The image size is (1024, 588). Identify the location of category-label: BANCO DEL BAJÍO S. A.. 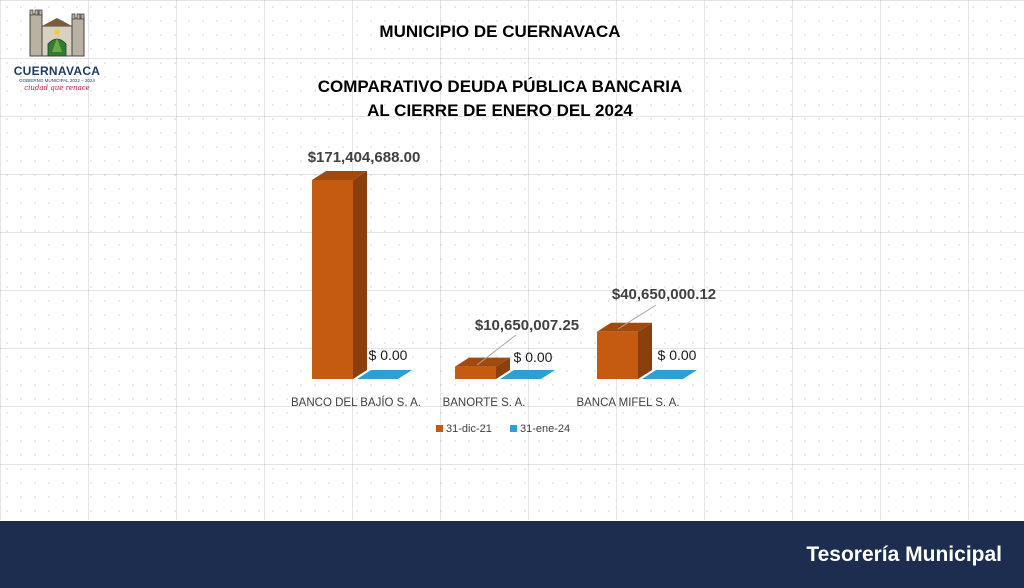
(356, 402).